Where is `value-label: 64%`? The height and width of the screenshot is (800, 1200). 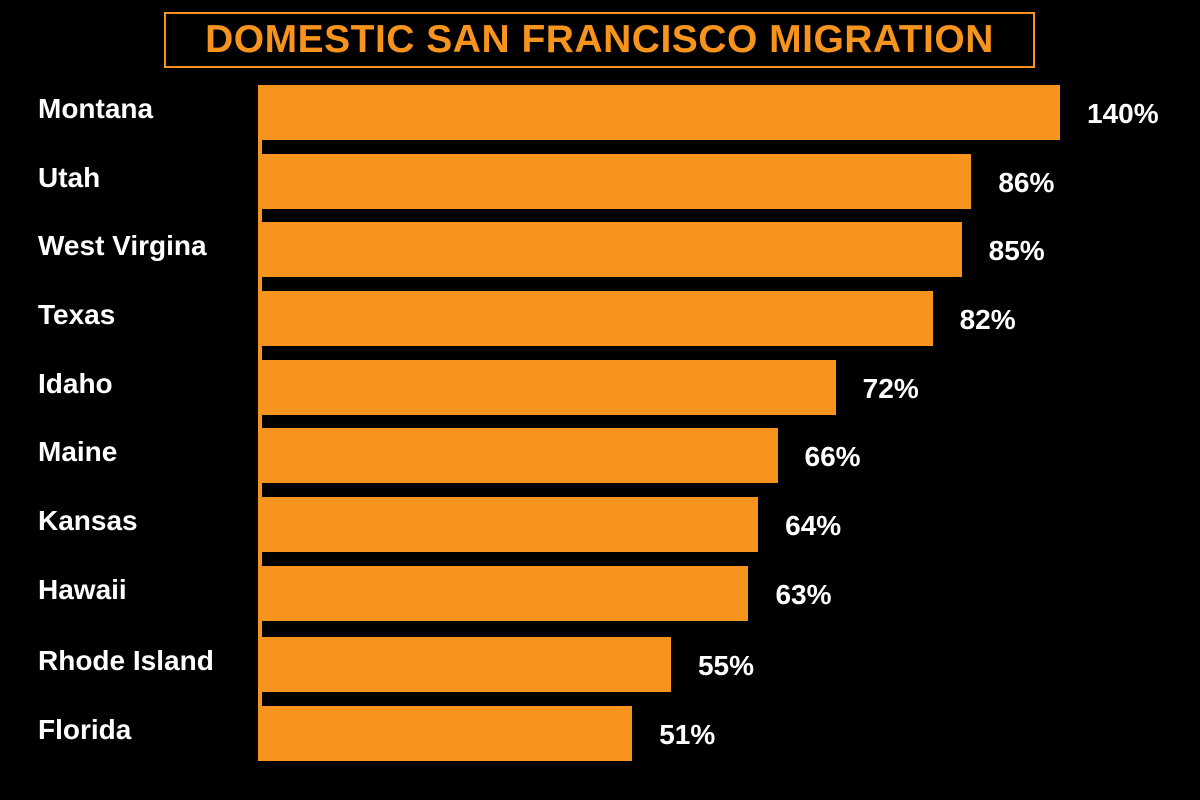 value-label: 64% is located at coordinates (813, 525).